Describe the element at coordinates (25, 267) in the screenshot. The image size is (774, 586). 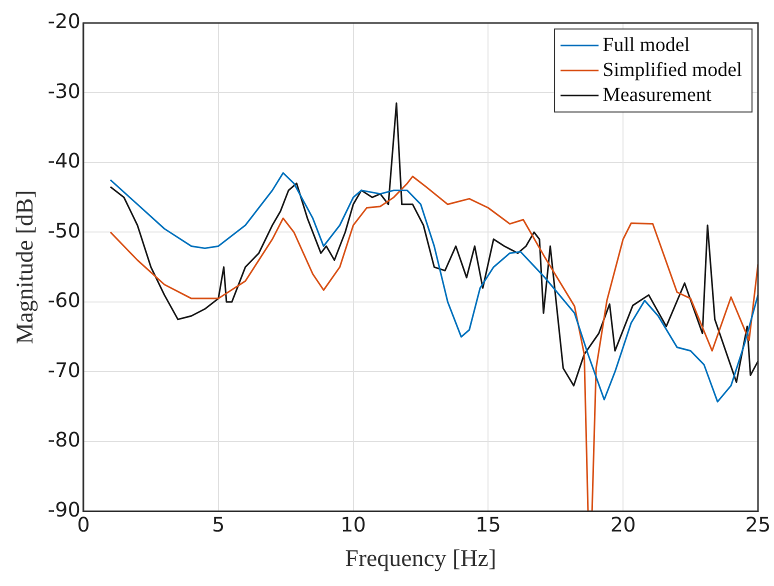
I see `y-axis-title: Magnitude [dB]` at that location.